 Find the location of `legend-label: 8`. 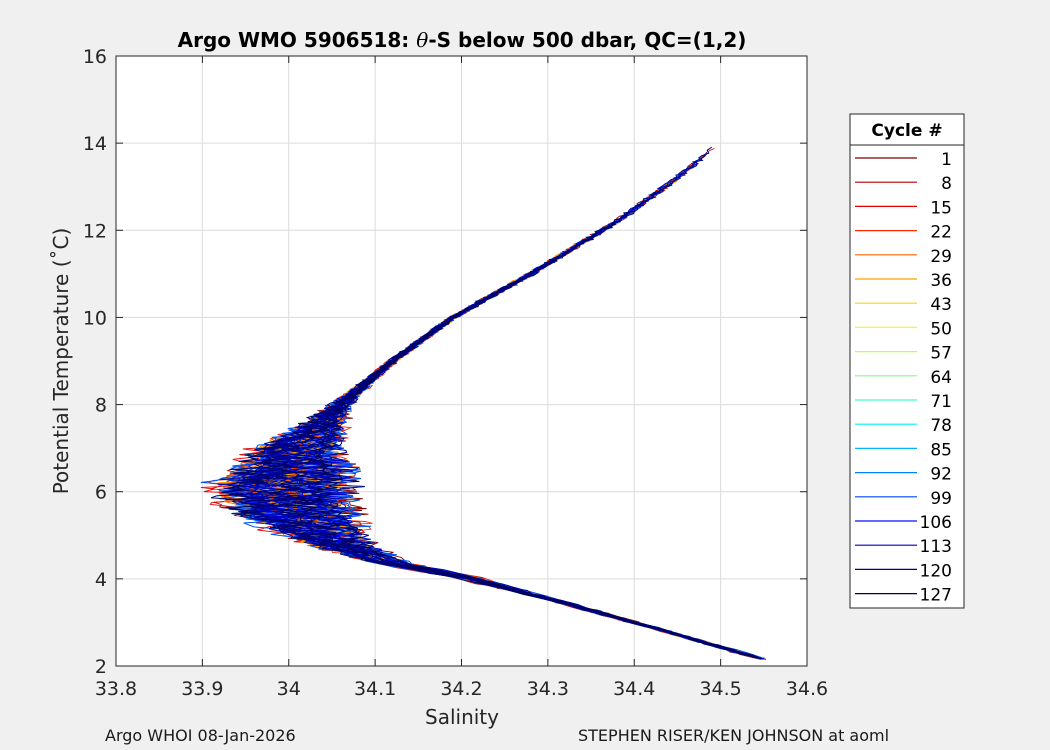

legend-label: 8 is located at coordinates (946, 184).